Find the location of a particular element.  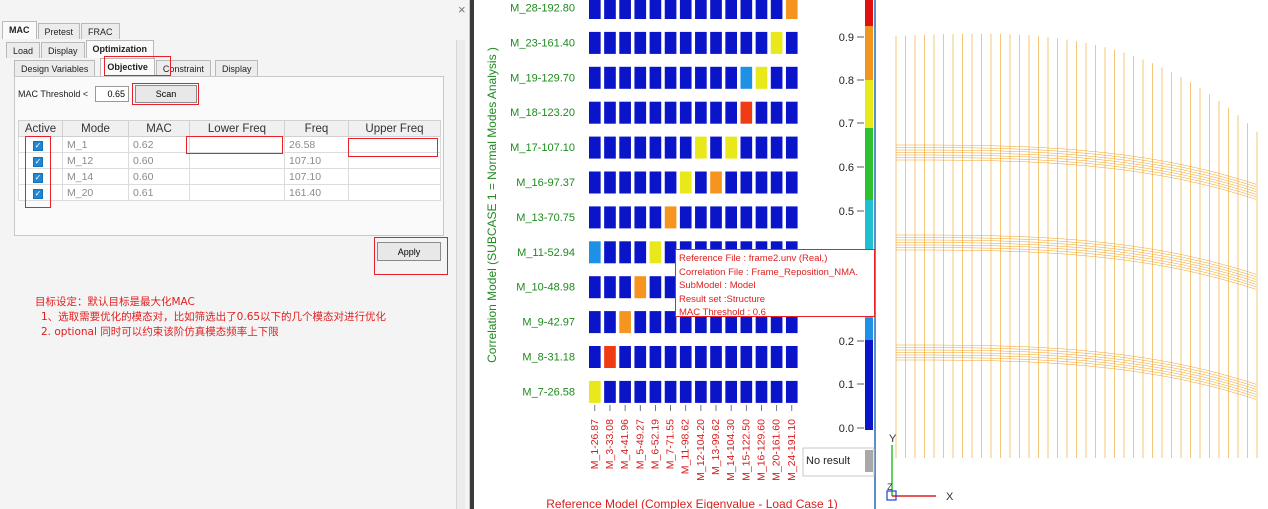

column-label: M_12-104.20 is located at coordinates (701, 450).